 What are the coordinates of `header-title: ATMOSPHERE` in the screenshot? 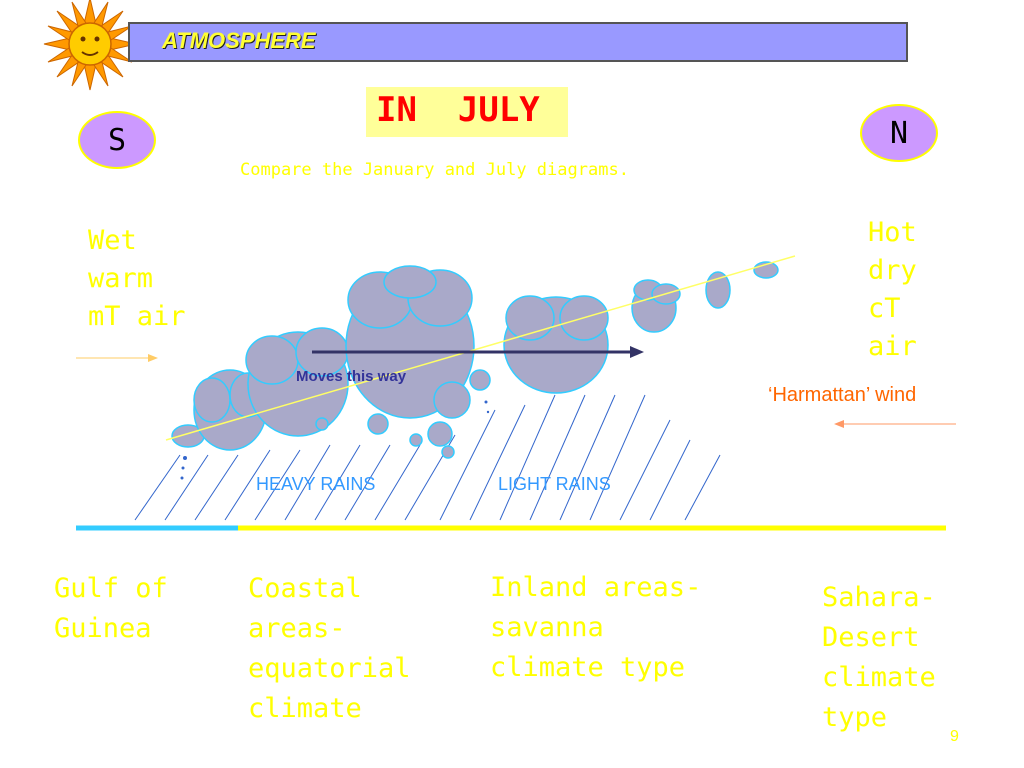 It's located at (239, 40).